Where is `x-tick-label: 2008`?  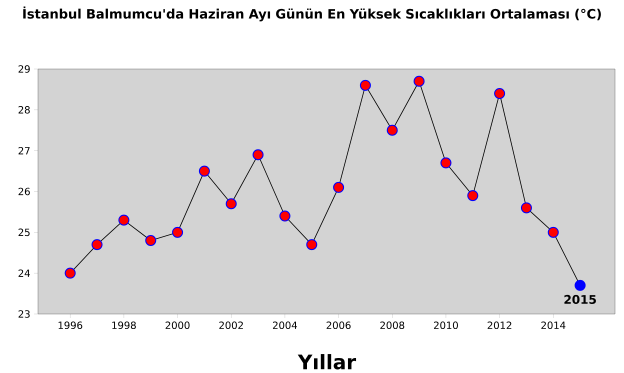 x-tick-label: 2008 is located at coordinates (392, 325).